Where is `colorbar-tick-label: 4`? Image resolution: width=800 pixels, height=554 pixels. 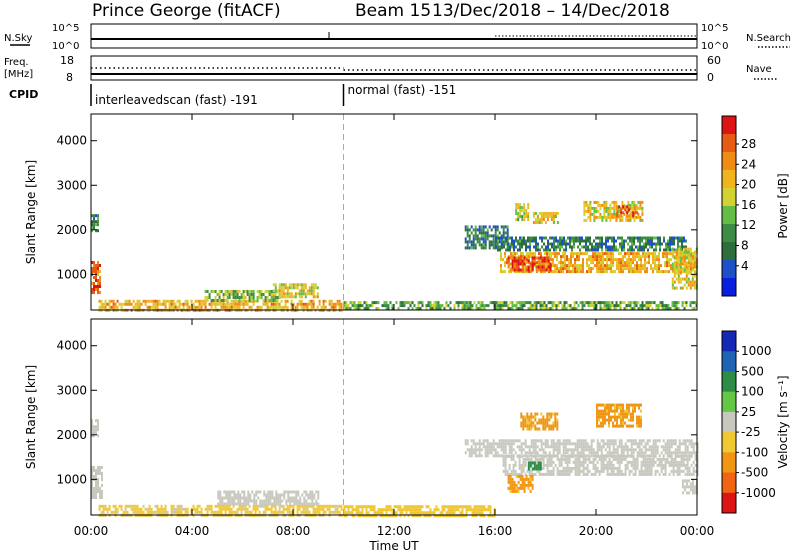 colorbar-tick-label: 4 is located at coordinates (745, 266).